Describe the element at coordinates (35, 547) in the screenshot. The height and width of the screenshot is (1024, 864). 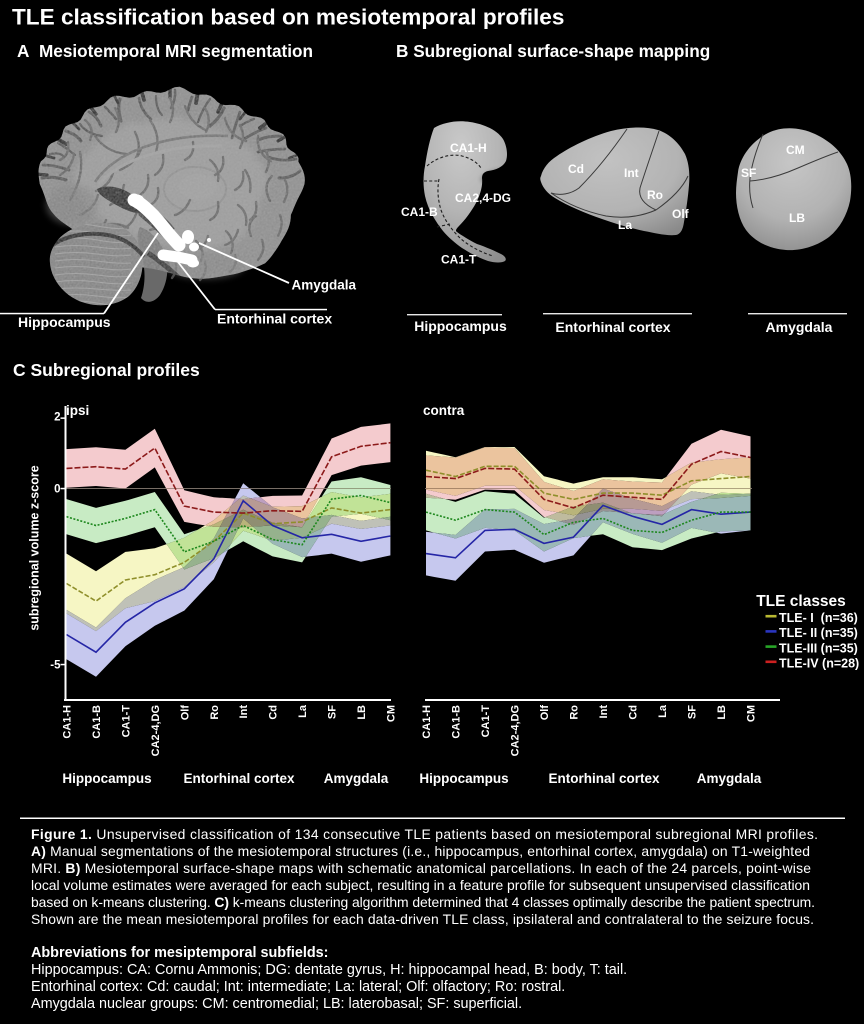
I see `svg-text: subregional volume z-score` at that location.